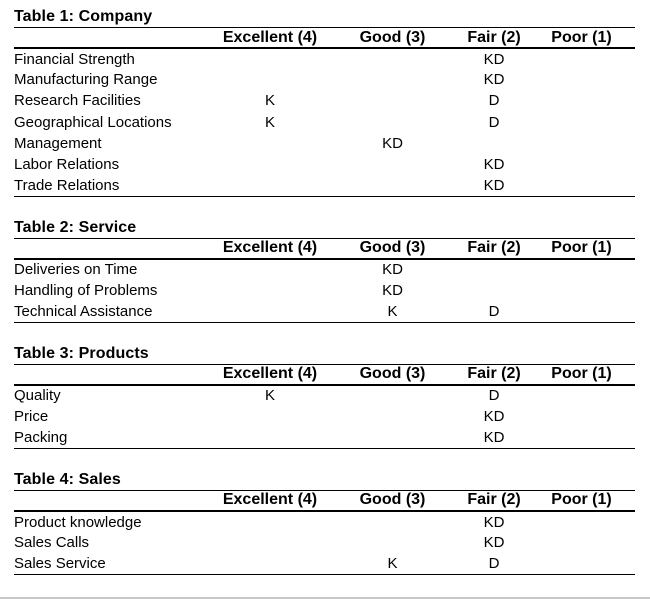  Describe the element at coordinates (324, 229) in the screenshot. I see `table-title: Table 2: Service` at that location.